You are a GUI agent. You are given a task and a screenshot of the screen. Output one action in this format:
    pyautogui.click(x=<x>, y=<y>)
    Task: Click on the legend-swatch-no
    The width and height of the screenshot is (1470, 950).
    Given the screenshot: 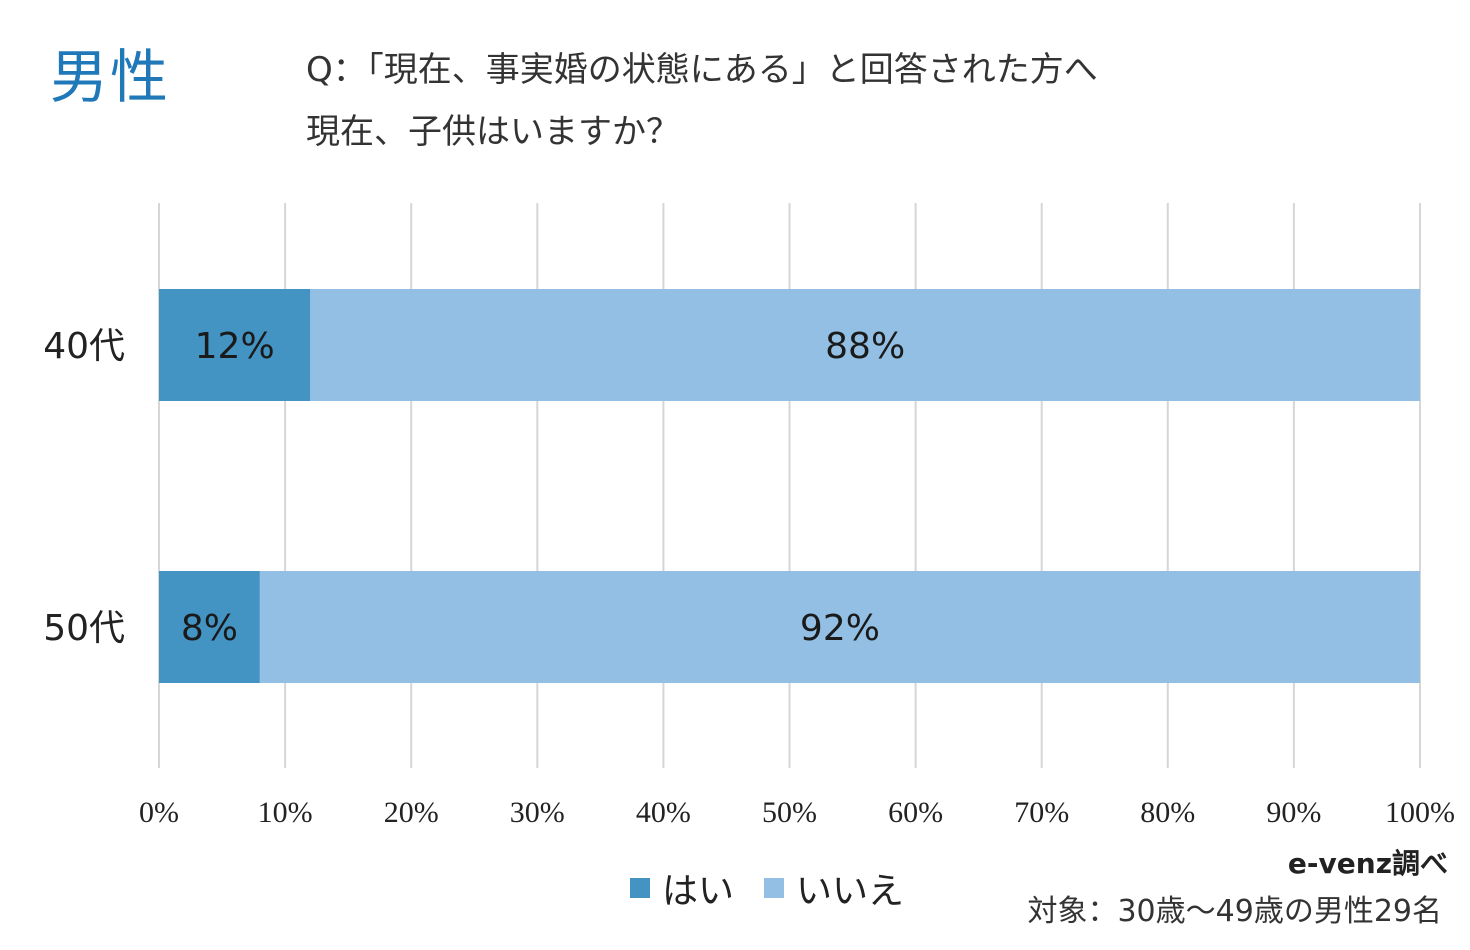 What is the action you would take?
    pyautogui.click(x=774, y=888)
    